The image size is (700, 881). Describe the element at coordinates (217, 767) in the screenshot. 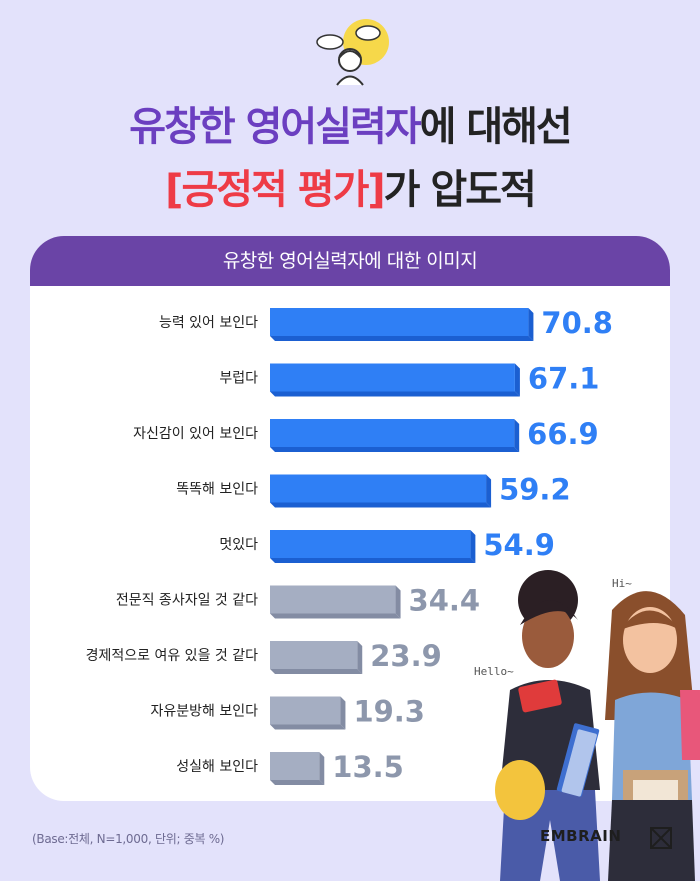

I see `category-label: 성실해 보인다` at that location.